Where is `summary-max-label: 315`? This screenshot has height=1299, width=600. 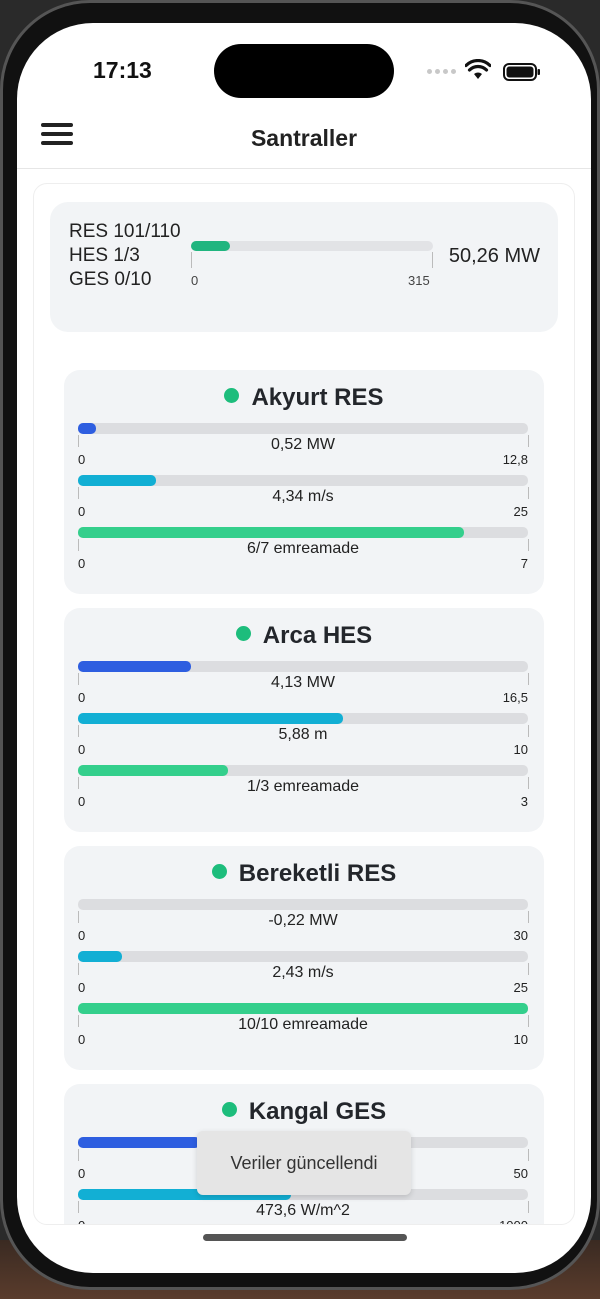
summary-max-label: 315 is located at coordinates (419, 280).